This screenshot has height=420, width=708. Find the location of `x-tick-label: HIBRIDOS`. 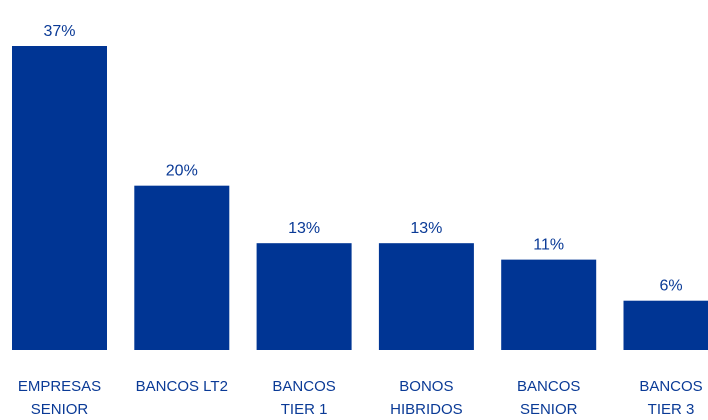

x-tick-label: HIBRIDOS is located at coordinates (426, 409).